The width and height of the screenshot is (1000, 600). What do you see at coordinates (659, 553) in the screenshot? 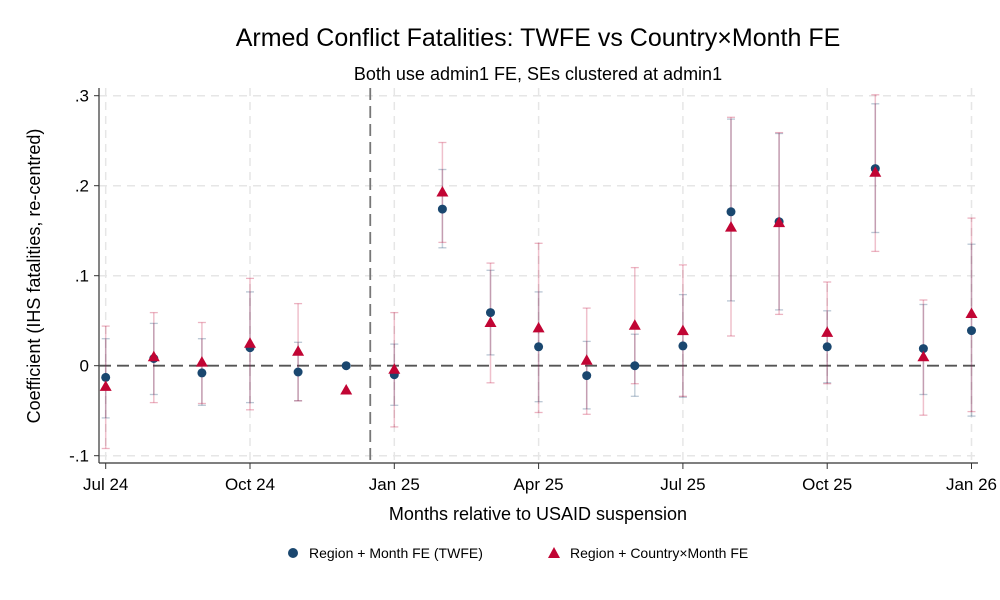
I see `legend-label-cxm: Region + Country×Month FE` at bounding box center [659, 553].